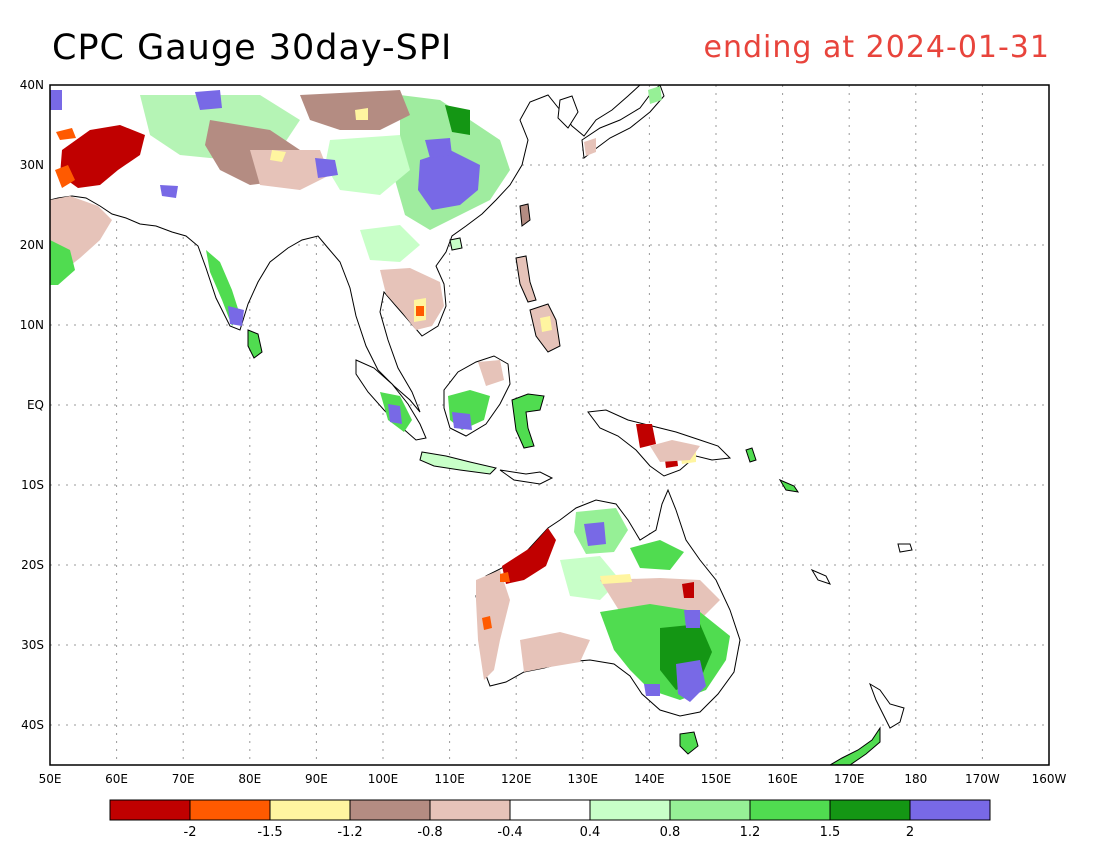  What do you see at coordinates (876, 47) in the screenshot?
I see `date-label: ending at 2024-01-31` at bounding box center [876, 47].